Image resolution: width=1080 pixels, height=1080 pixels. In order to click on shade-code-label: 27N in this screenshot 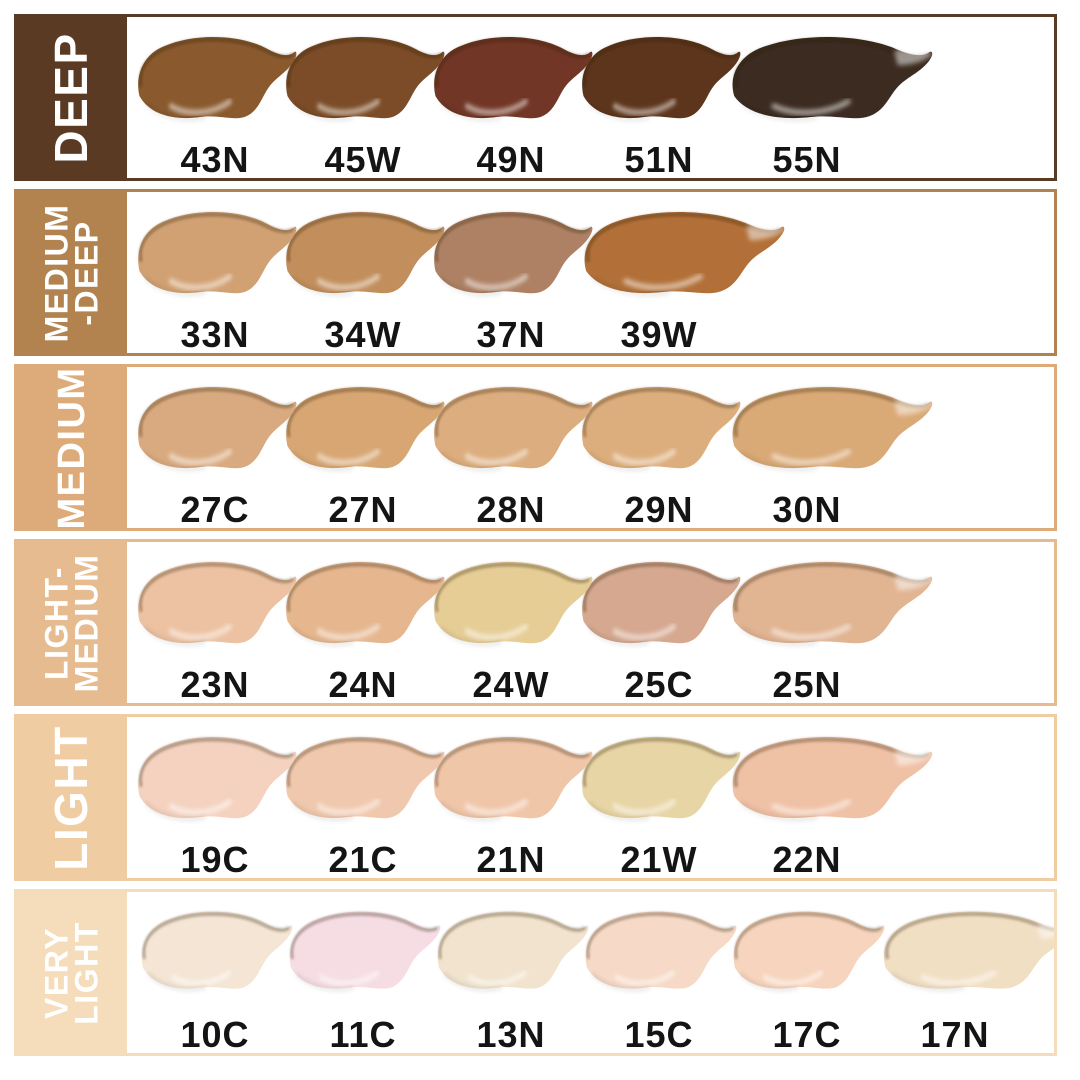, I will do `click(363, 508)`.